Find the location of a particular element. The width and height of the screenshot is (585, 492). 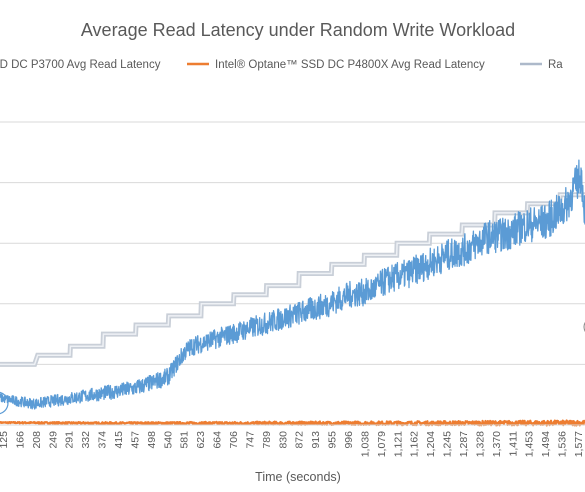

x-tick-label: 581 is located at coordinates (185, 440).